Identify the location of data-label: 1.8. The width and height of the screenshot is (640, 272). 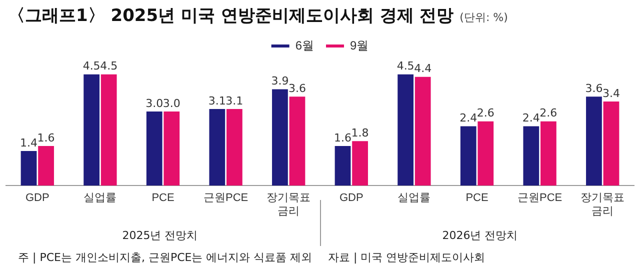
(360, 133).